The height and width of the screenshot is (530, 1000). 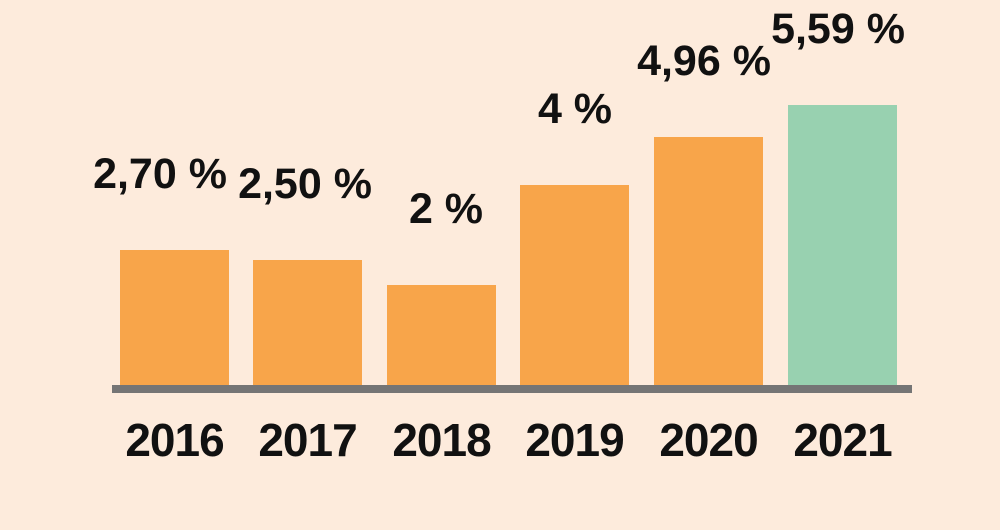 I want to click on bar-2021, so click(x=842, y=245).